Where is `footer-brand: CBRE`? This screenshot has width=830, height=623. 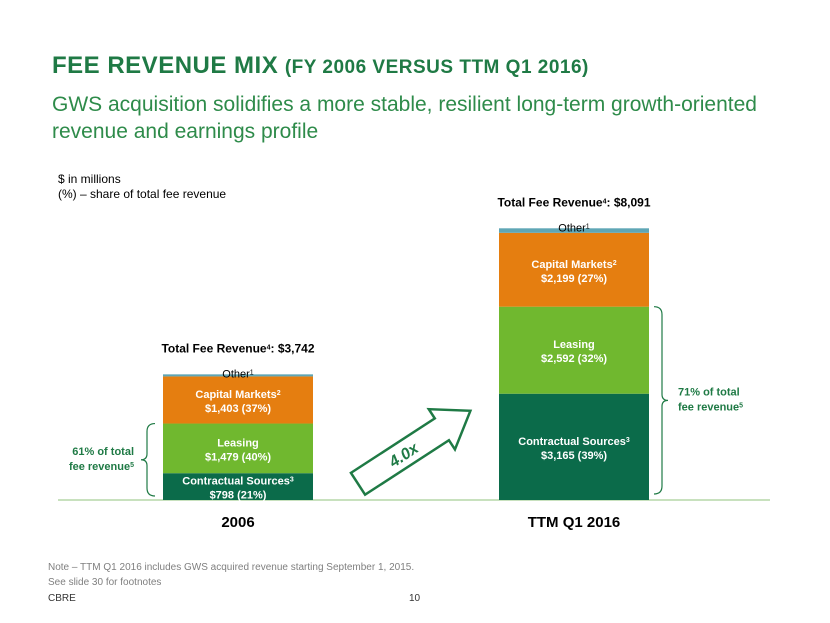
footer-brand: CBRE is located at coordinates (62, 598).